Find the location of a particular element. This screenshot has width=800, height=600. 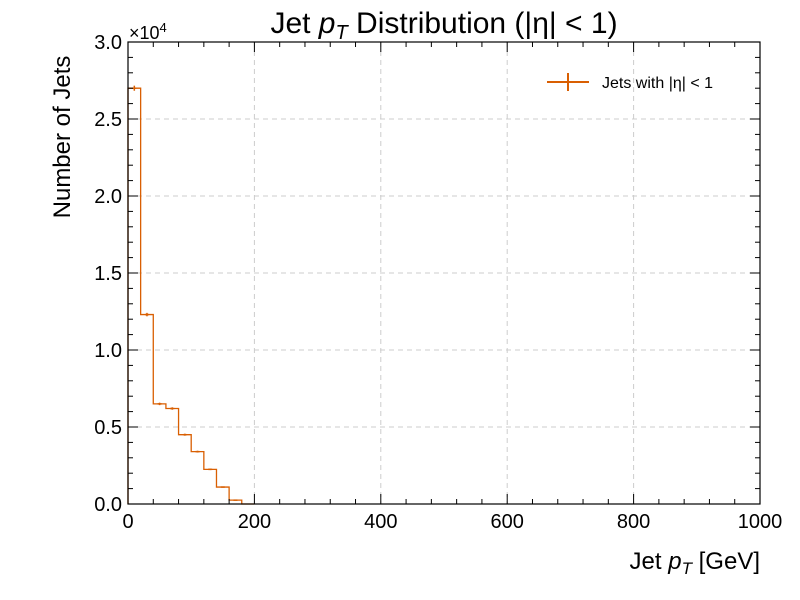

x-tick-label: 1000 is located at coordinates (760, 522).